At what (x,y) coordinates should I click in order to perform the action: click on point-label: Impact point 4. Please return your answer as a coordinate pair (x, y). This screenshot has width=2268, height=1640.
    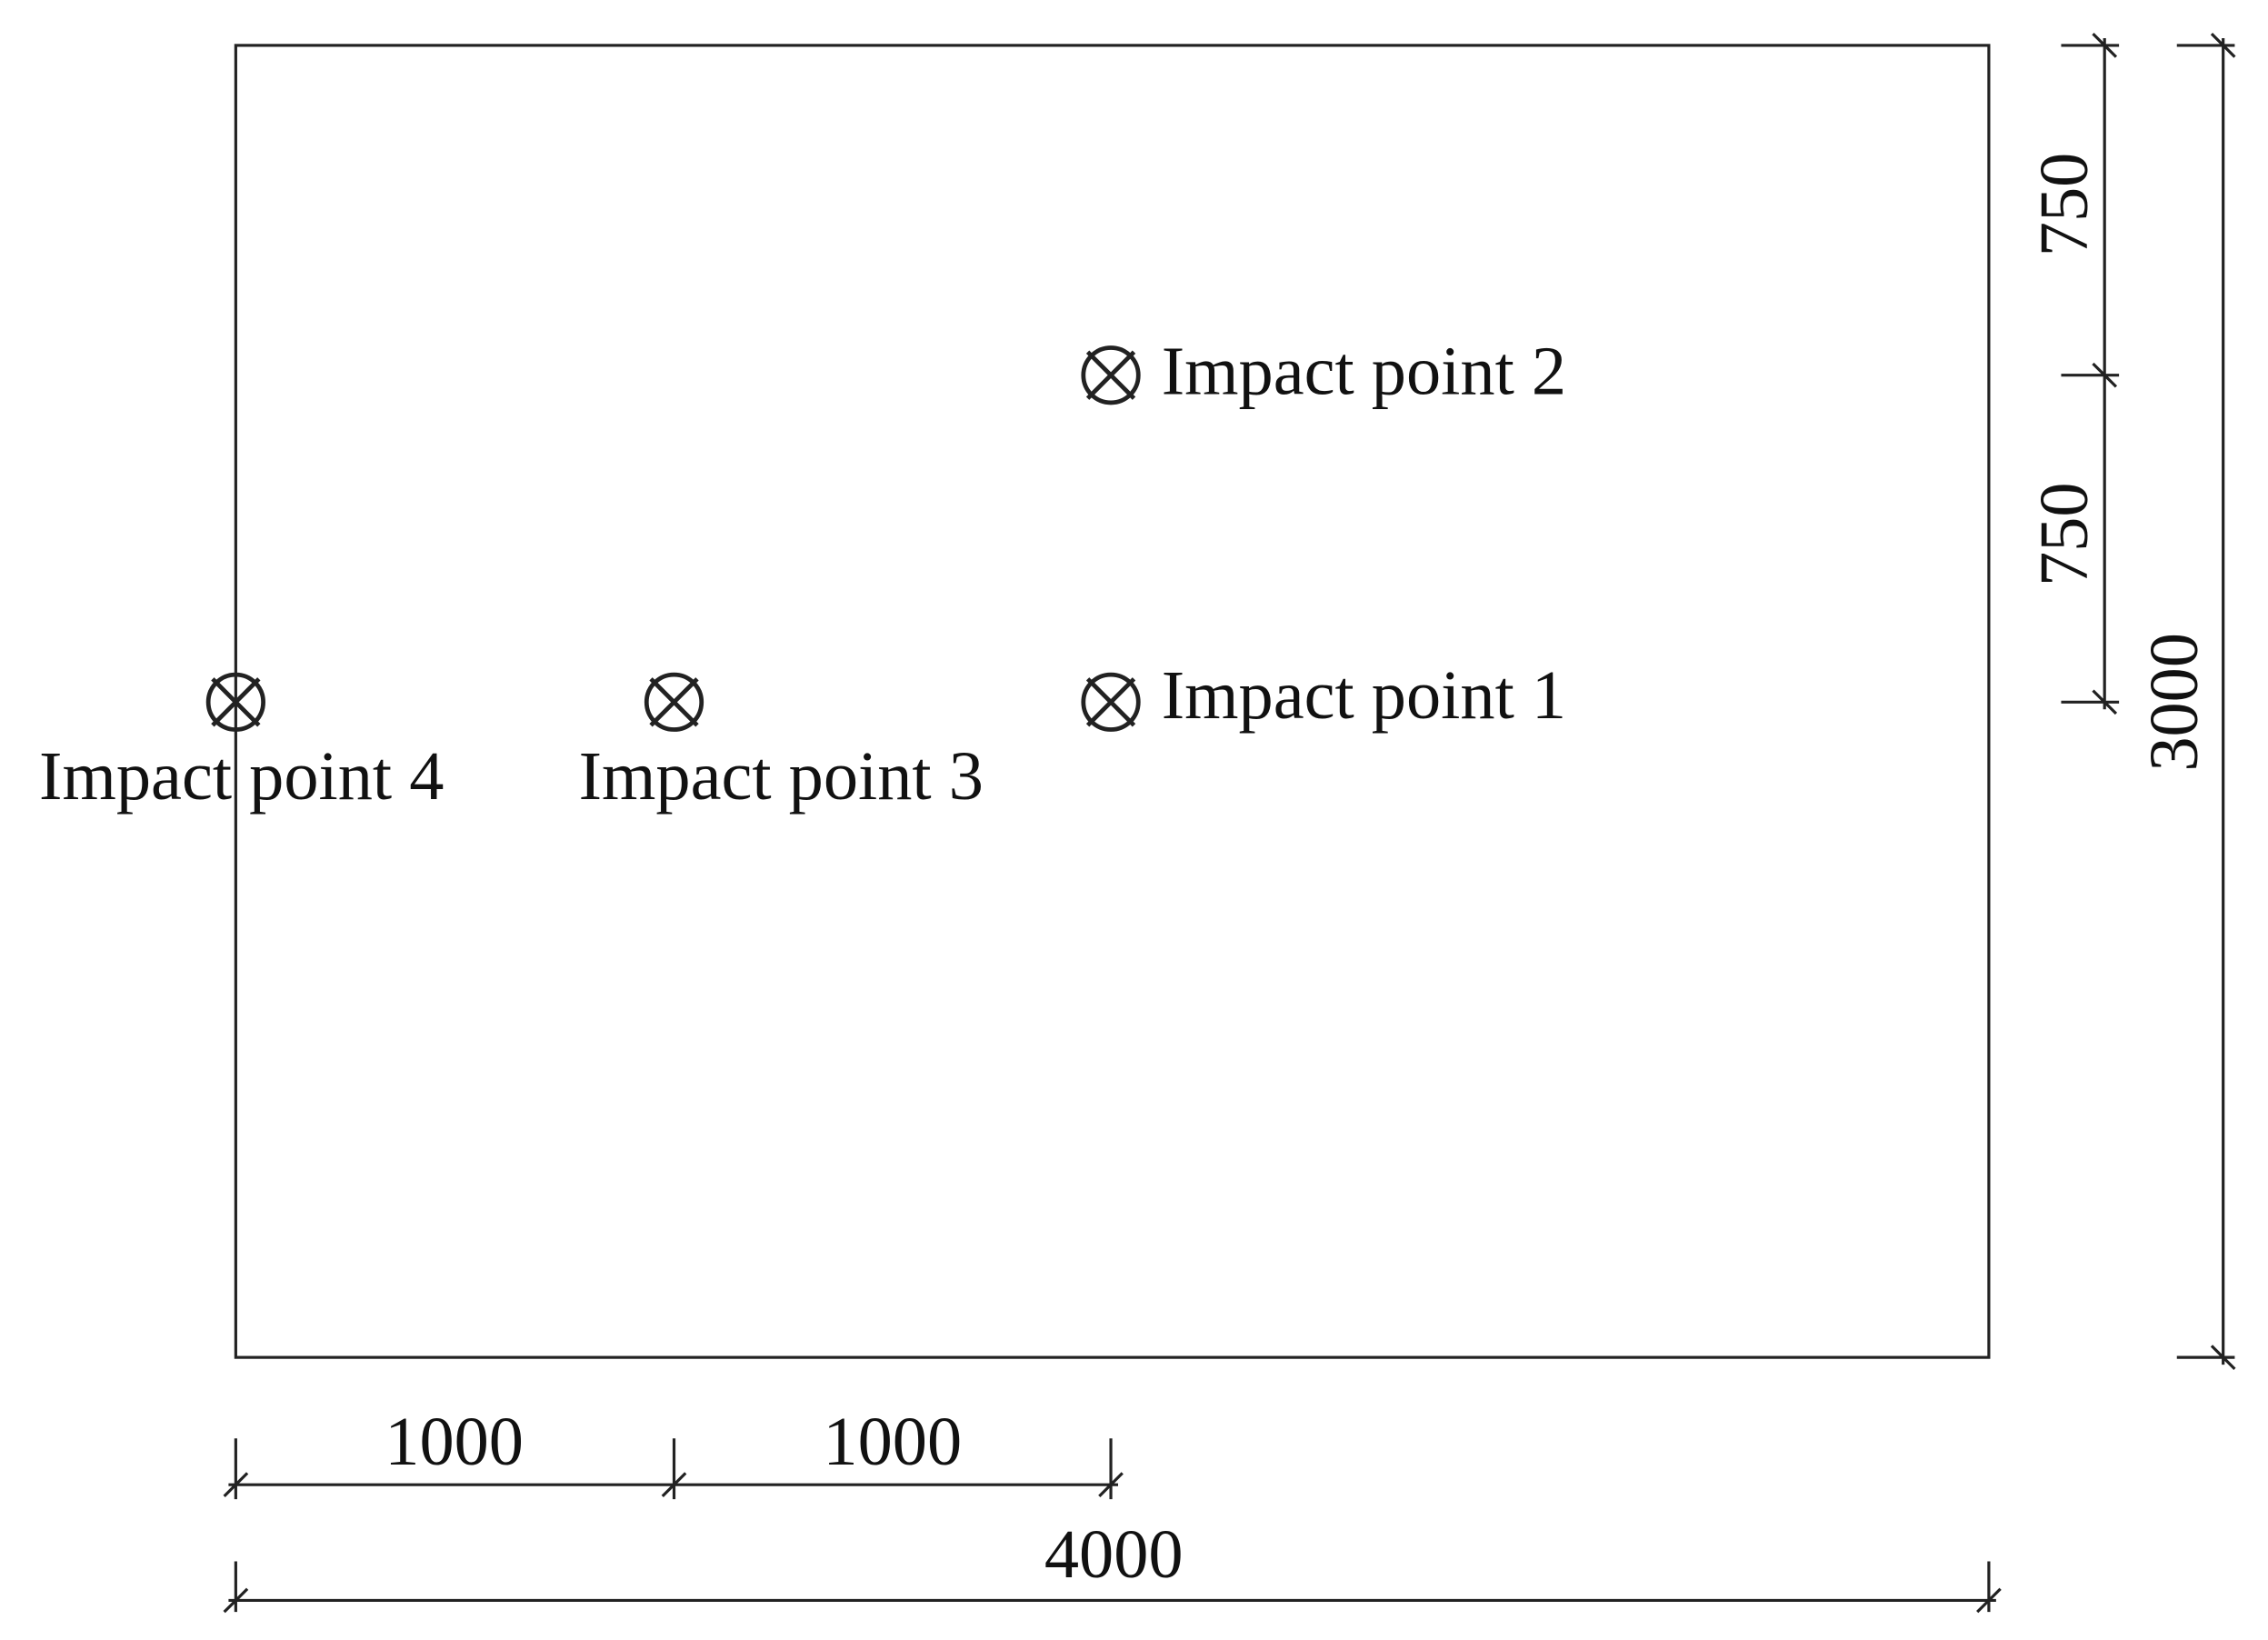
    Looking at the image, I should click on (241, 776).